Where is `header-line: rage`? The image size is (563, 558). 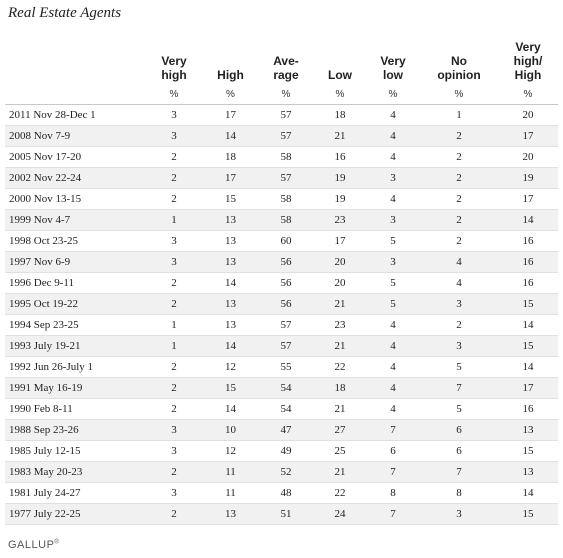
header-line: rage is located at coordinates (286, 75).